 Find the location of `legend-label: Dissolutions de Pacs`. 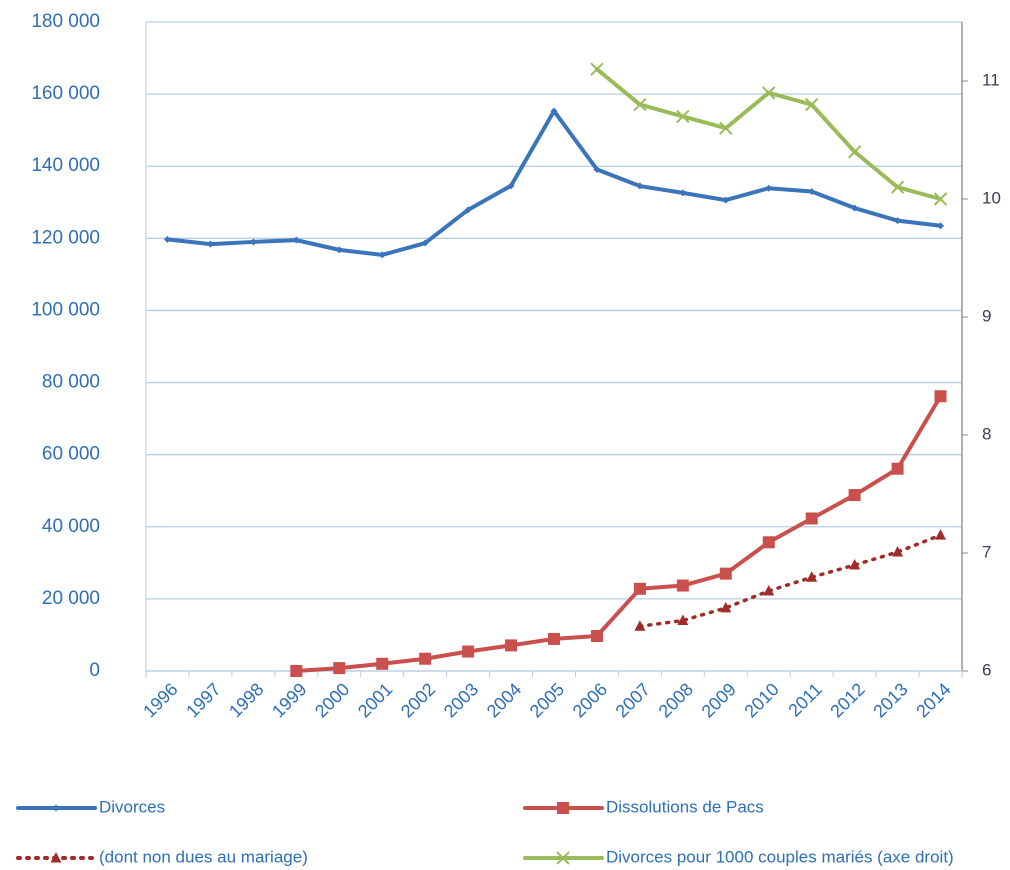

legend-label: Dissolutions de Pacs is located at coordinates (685, 806).